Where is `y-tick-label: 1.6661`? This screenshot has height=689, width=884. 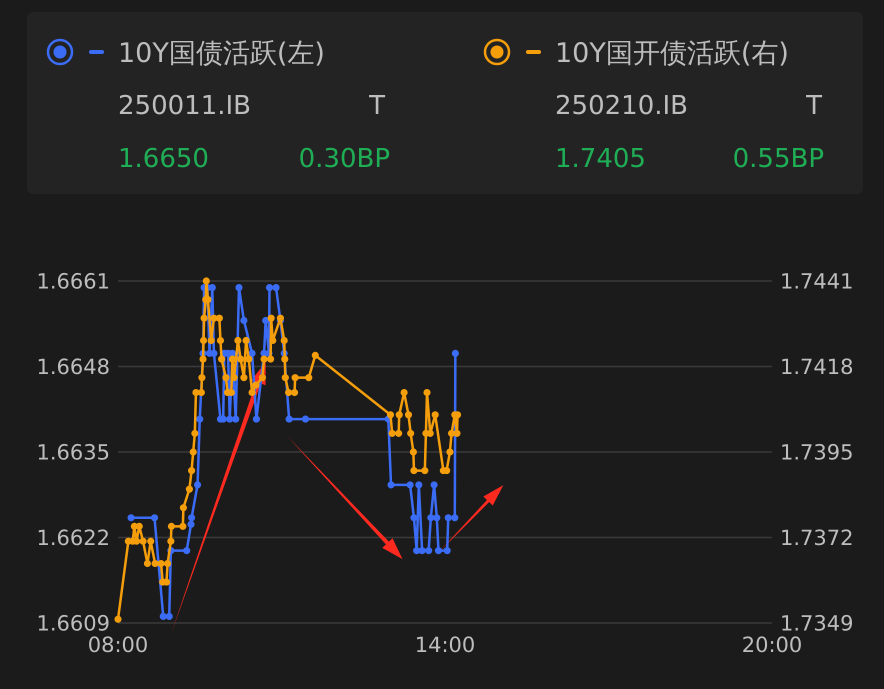 y-tick-label: 1.6661 is located at coordinates (73, 281).